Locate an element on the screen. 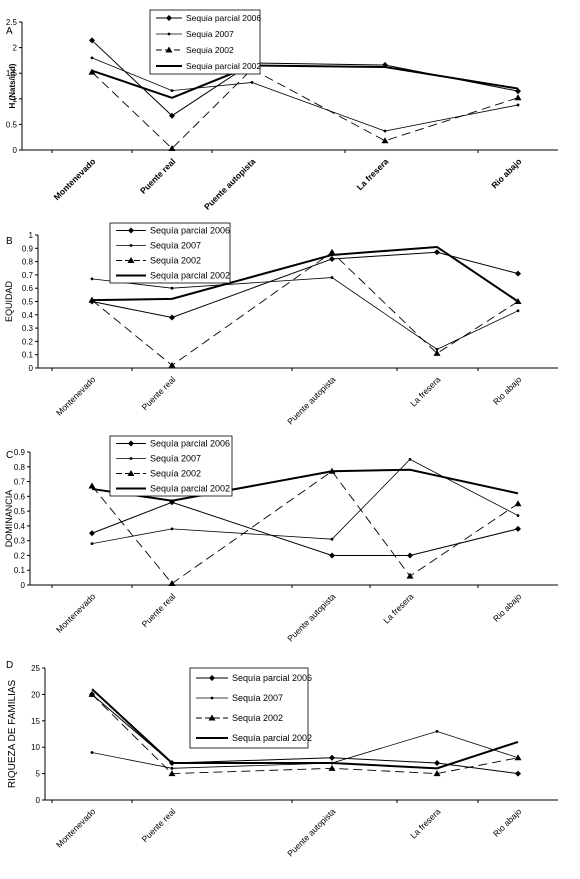 The width and height of the screenshot is (580, 879). panel-label: D is located at coordinates (9, 665).